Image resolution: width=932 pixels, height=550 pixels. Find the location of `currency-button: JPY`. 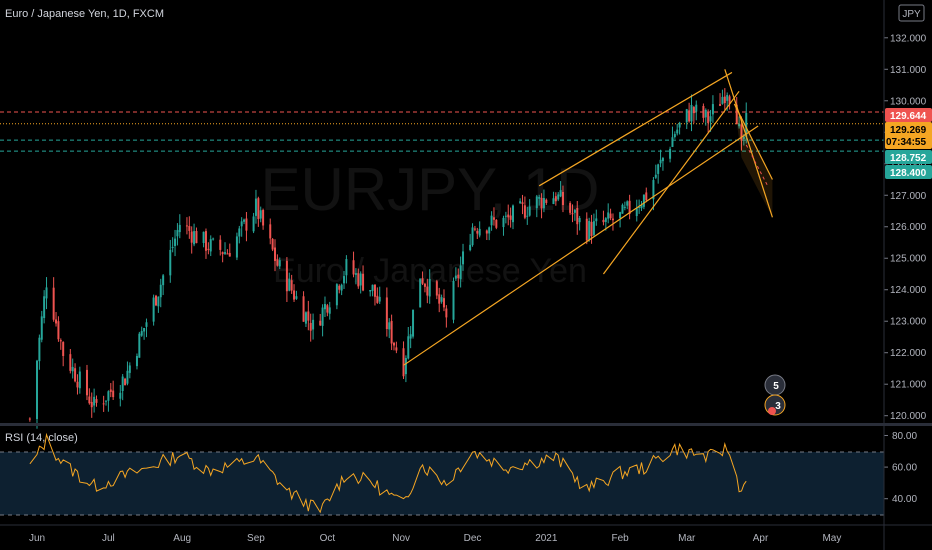

currency-button: JPY is located at coordinates (911, 13).